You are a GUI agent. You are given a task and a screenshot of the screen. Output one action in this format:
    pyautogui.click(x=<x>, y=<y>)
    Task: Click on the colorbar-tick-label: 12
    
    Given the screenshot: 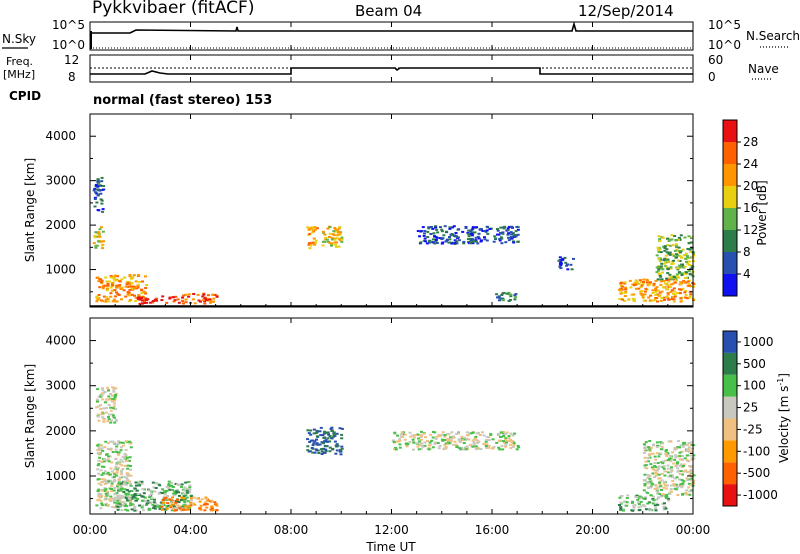 What is the action you would take?
    pyautogui.click(x=750, y=230)
    